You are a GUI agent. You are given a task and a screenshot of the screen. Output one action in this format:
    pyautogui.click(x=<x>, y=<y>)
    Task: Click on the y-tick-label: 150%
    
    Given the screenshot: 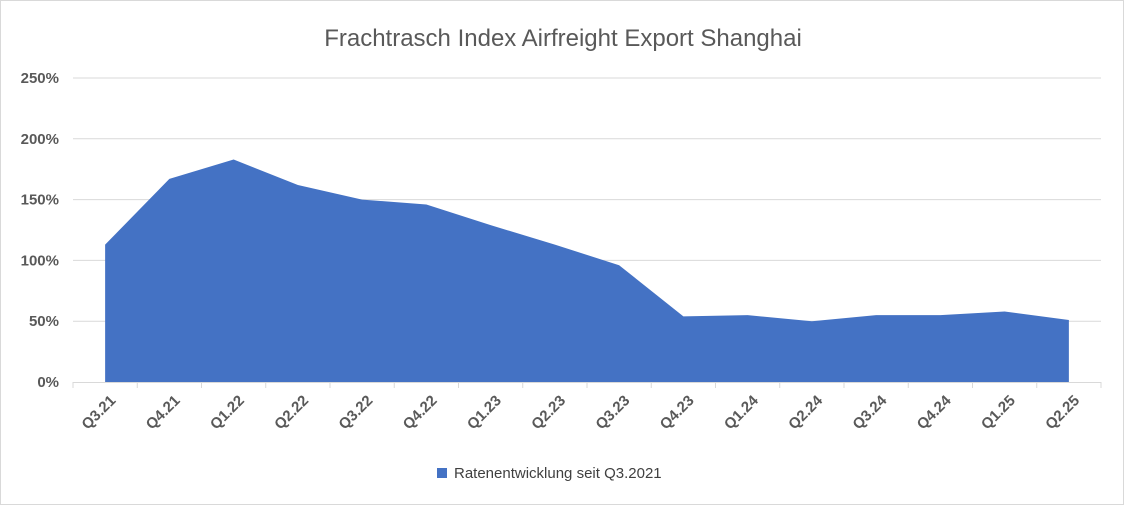 What is the action you would take?
    pyautogui.click(x=40, y=200)
    